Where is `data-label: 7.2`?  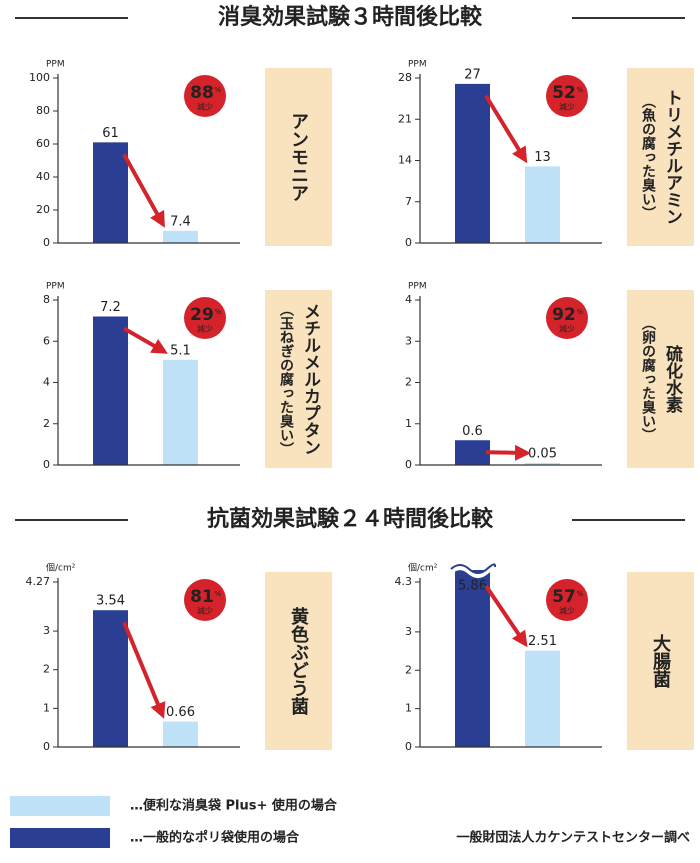 data-label: 7.2 is located at coordinates (110, 307).